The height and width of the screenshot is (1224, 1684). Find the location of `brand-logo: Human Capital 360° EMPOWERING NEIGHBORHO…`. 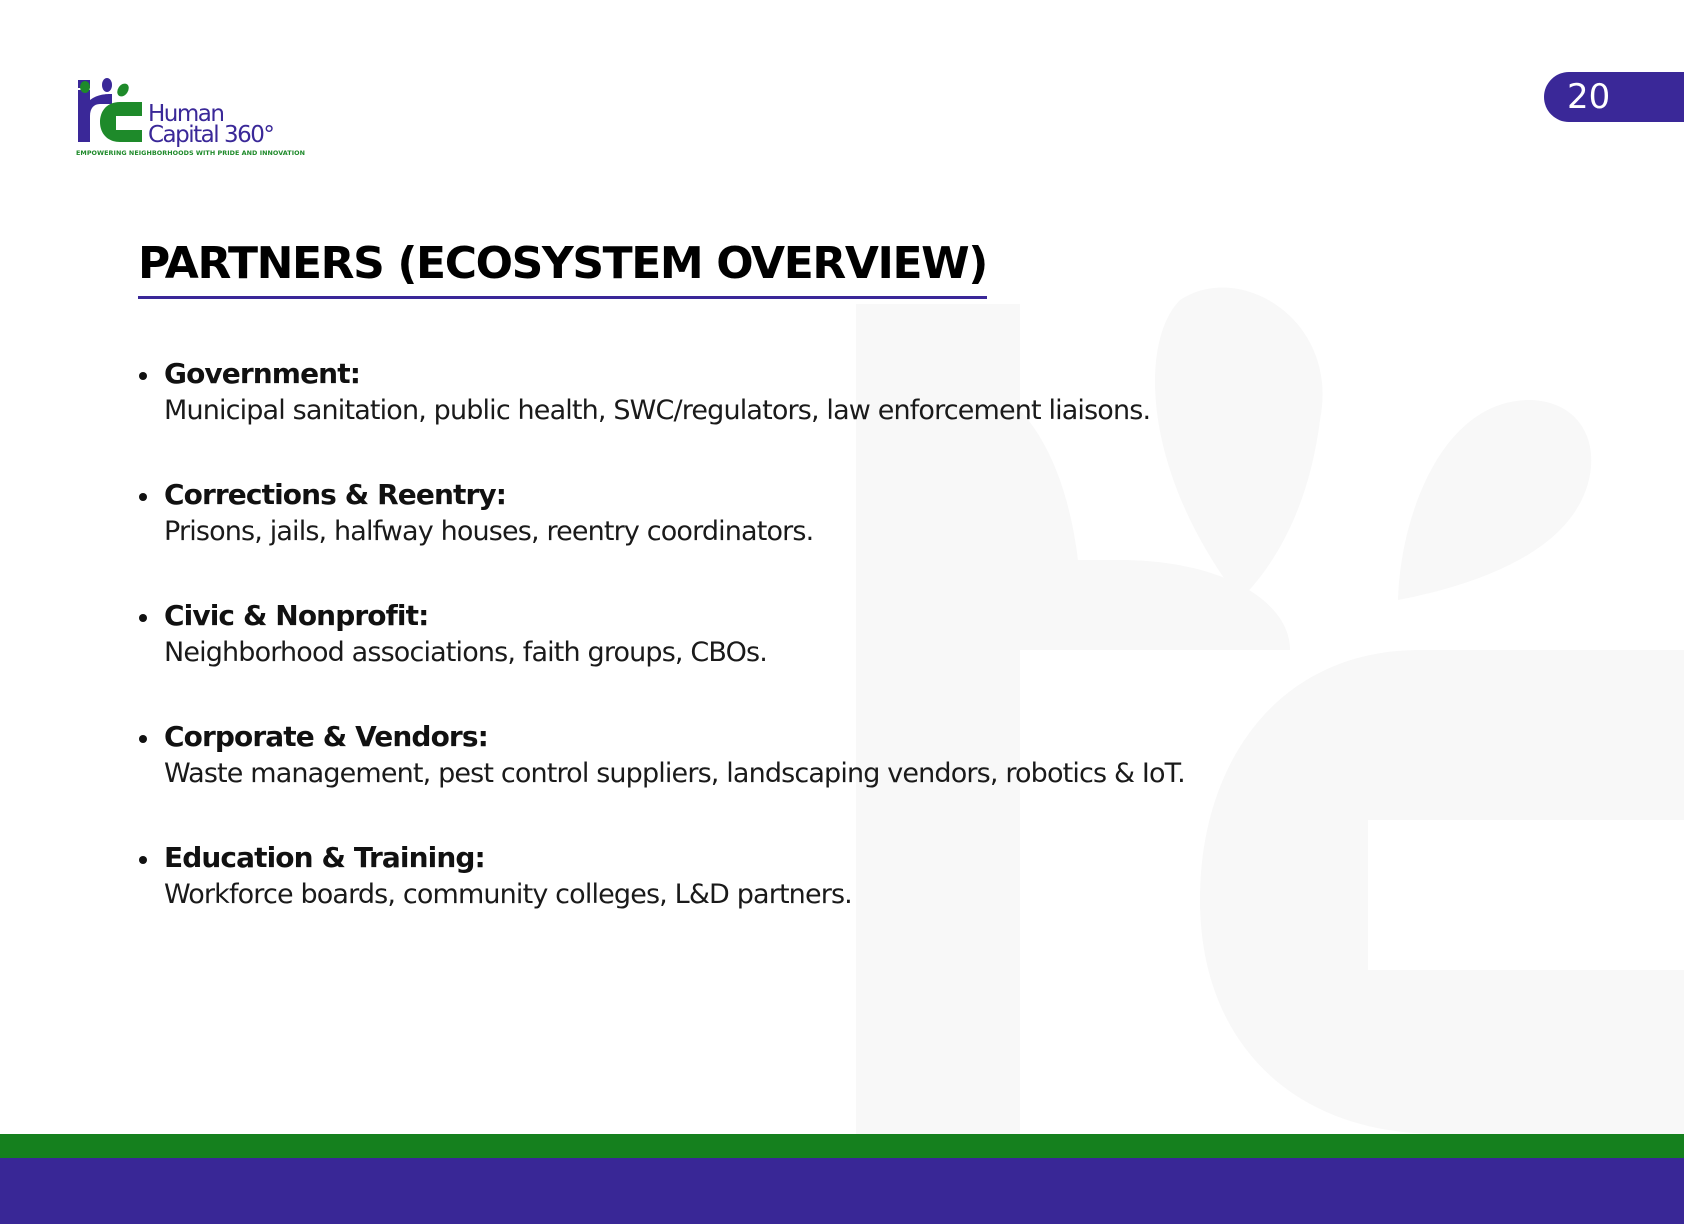

brand-logo: Human Capital 360° EMPOWERING NEIGHBORHO… is located at coordinates (191, 118).